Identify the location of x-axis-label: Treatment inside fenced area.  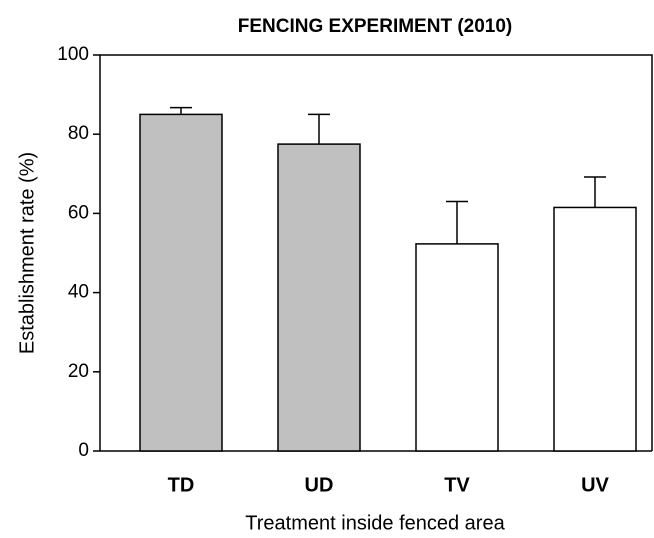
(375, 523).